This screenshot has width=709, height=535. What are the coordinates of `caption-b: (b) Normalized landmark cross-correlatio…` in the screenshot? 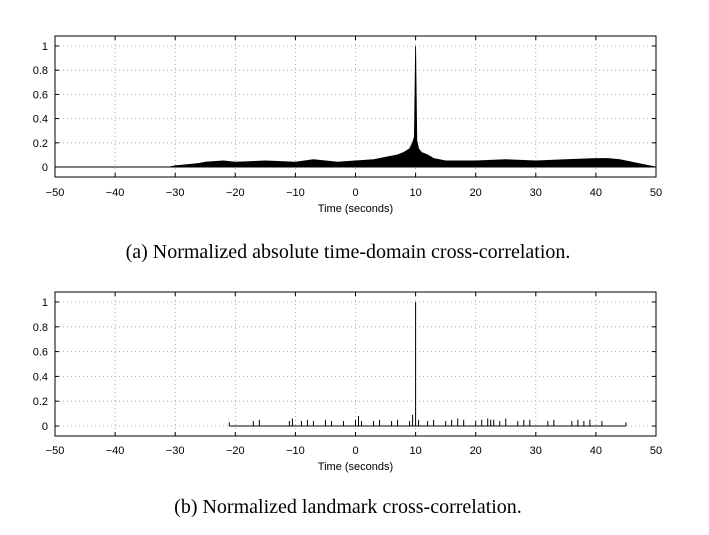 It's located at (348, 507).